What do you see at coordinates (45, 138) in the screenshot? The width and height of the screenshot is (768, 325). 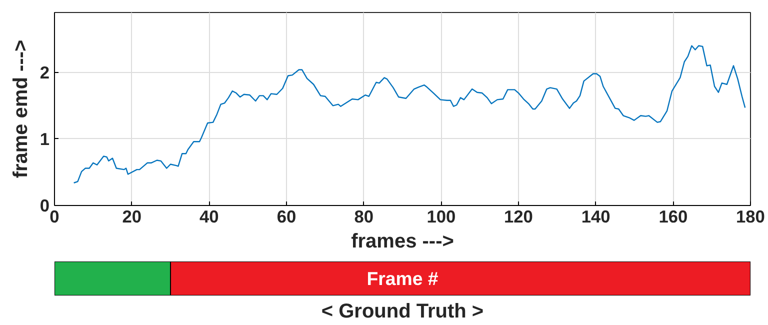 I see `y-tick-label: 1` at bounding box center [45, 138].